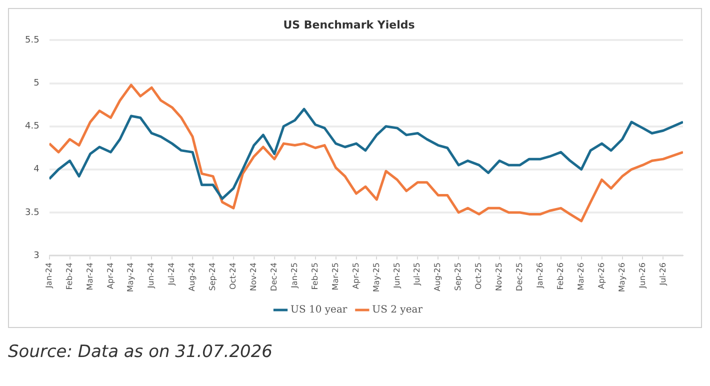 This screenshot has height=386, width=710. I want to click on x-tick-label: Mar-24, so click(89, 276).